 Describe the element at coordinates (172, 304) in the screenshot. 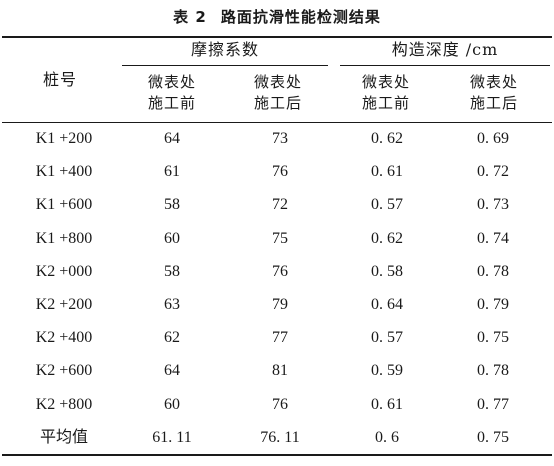

I see `cell-friction-before: 63` at that location.